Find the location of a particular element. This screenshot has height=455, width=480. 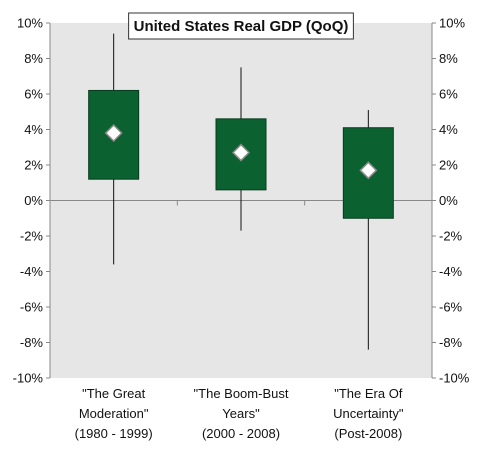

right-tick-label: 10% is located at coordinates (452, 23).